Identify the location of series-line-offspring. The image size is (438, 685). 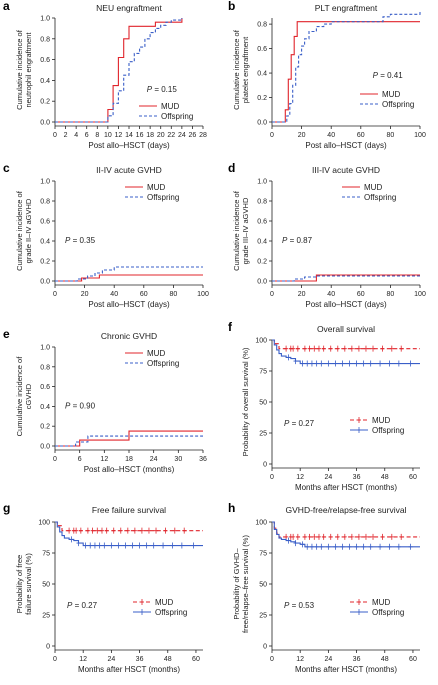
(119, 70).